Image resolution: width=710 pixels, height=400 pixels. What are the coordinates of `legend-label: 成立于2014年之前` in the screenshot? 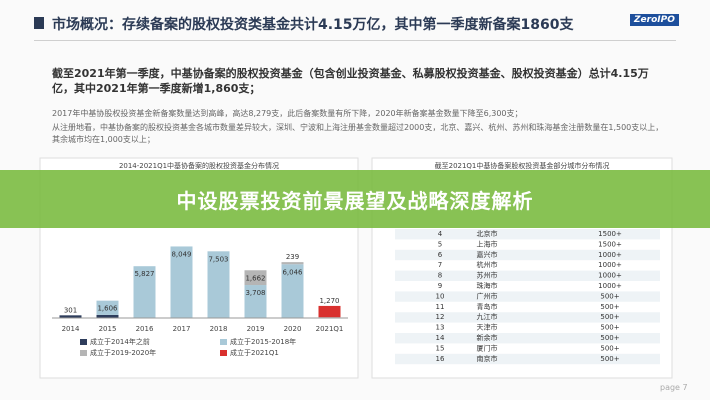 It's located at (120, 341).